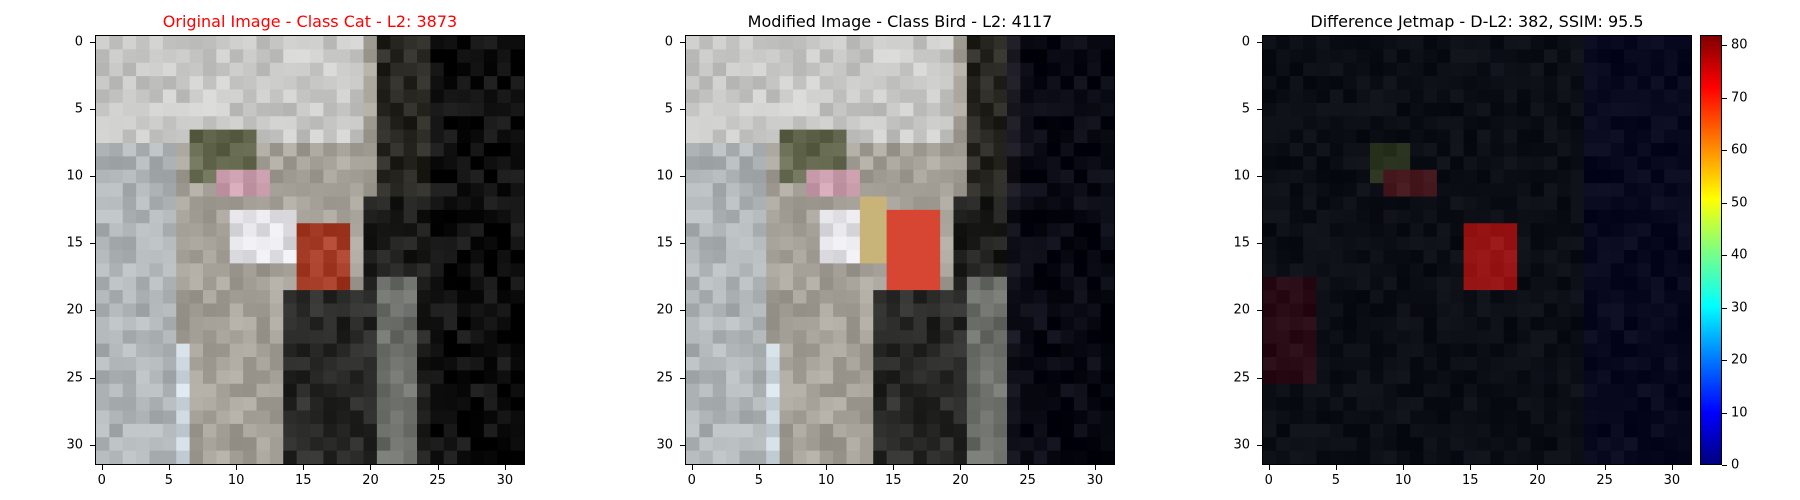  What do you see at coordinates (1471, 467) in the screenshot?
I see `x-tick-mark` at bounding box center [1471, 467].